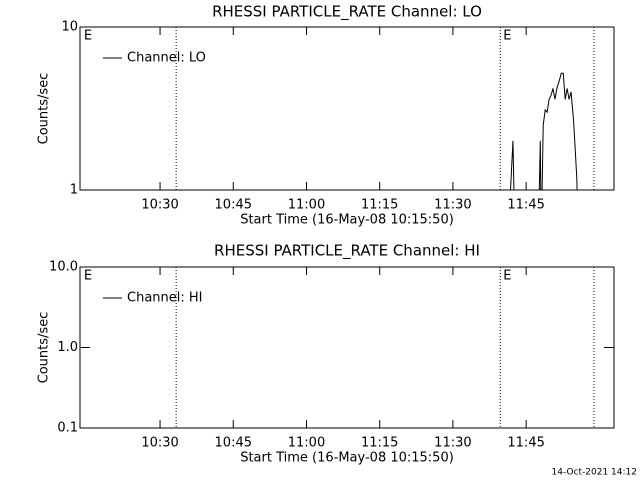 The image size is (640, 480). What do you see at coordinates (74, 190) in the screenshot?
I see `y-tick-label: 1` at bounding box center [74, 190].